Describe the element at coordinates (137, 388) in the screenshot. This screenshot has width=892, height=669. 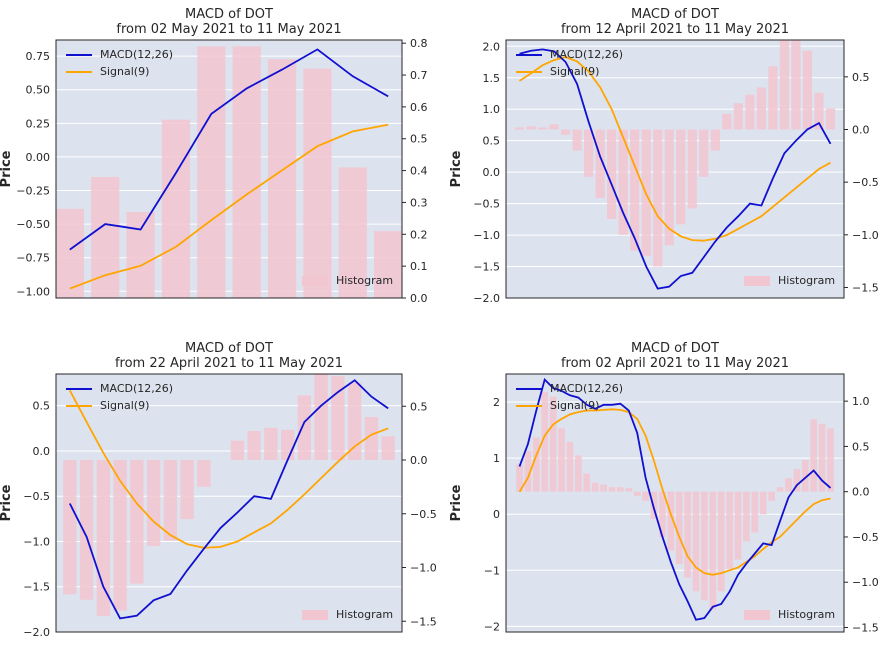
I see `legend-label: MACD(12,26)` at that location.